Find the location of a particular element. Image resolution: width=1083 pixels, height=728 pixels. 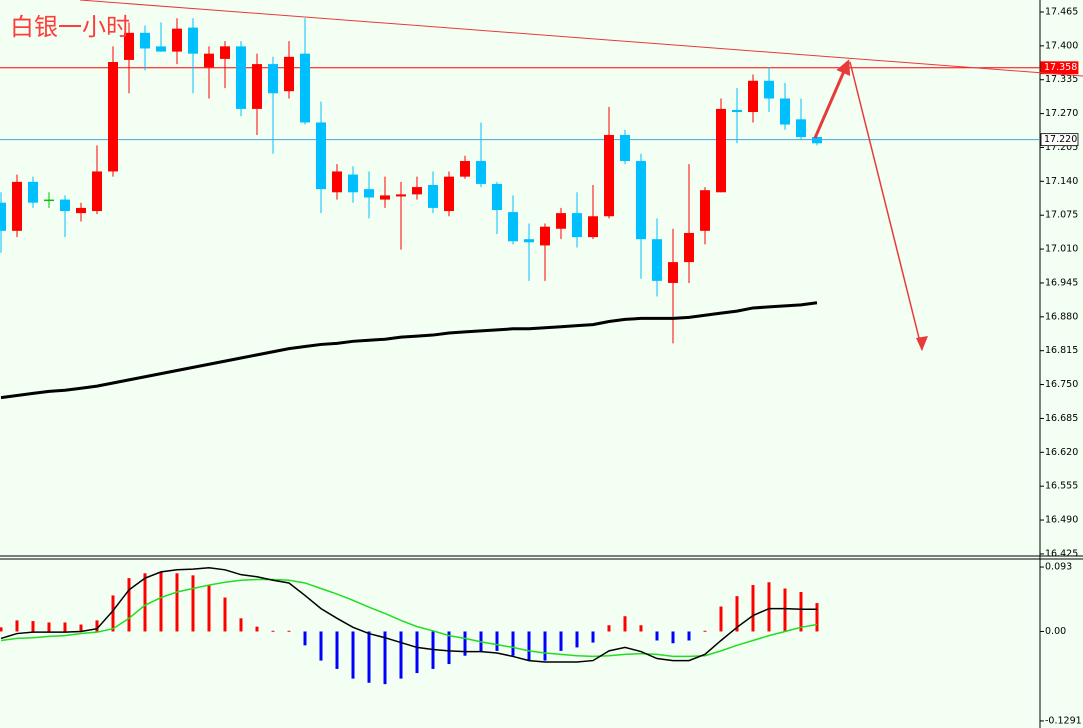

signal-line is located at coordinates (409, 618).